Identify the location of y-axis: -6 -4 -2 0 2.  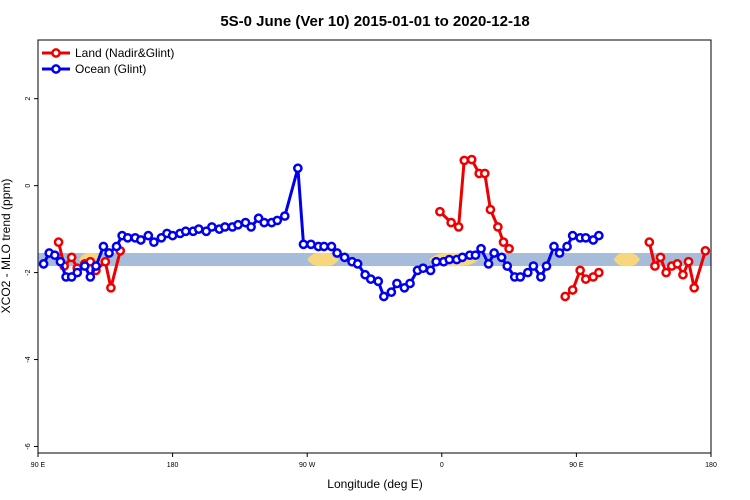
(31, 273).